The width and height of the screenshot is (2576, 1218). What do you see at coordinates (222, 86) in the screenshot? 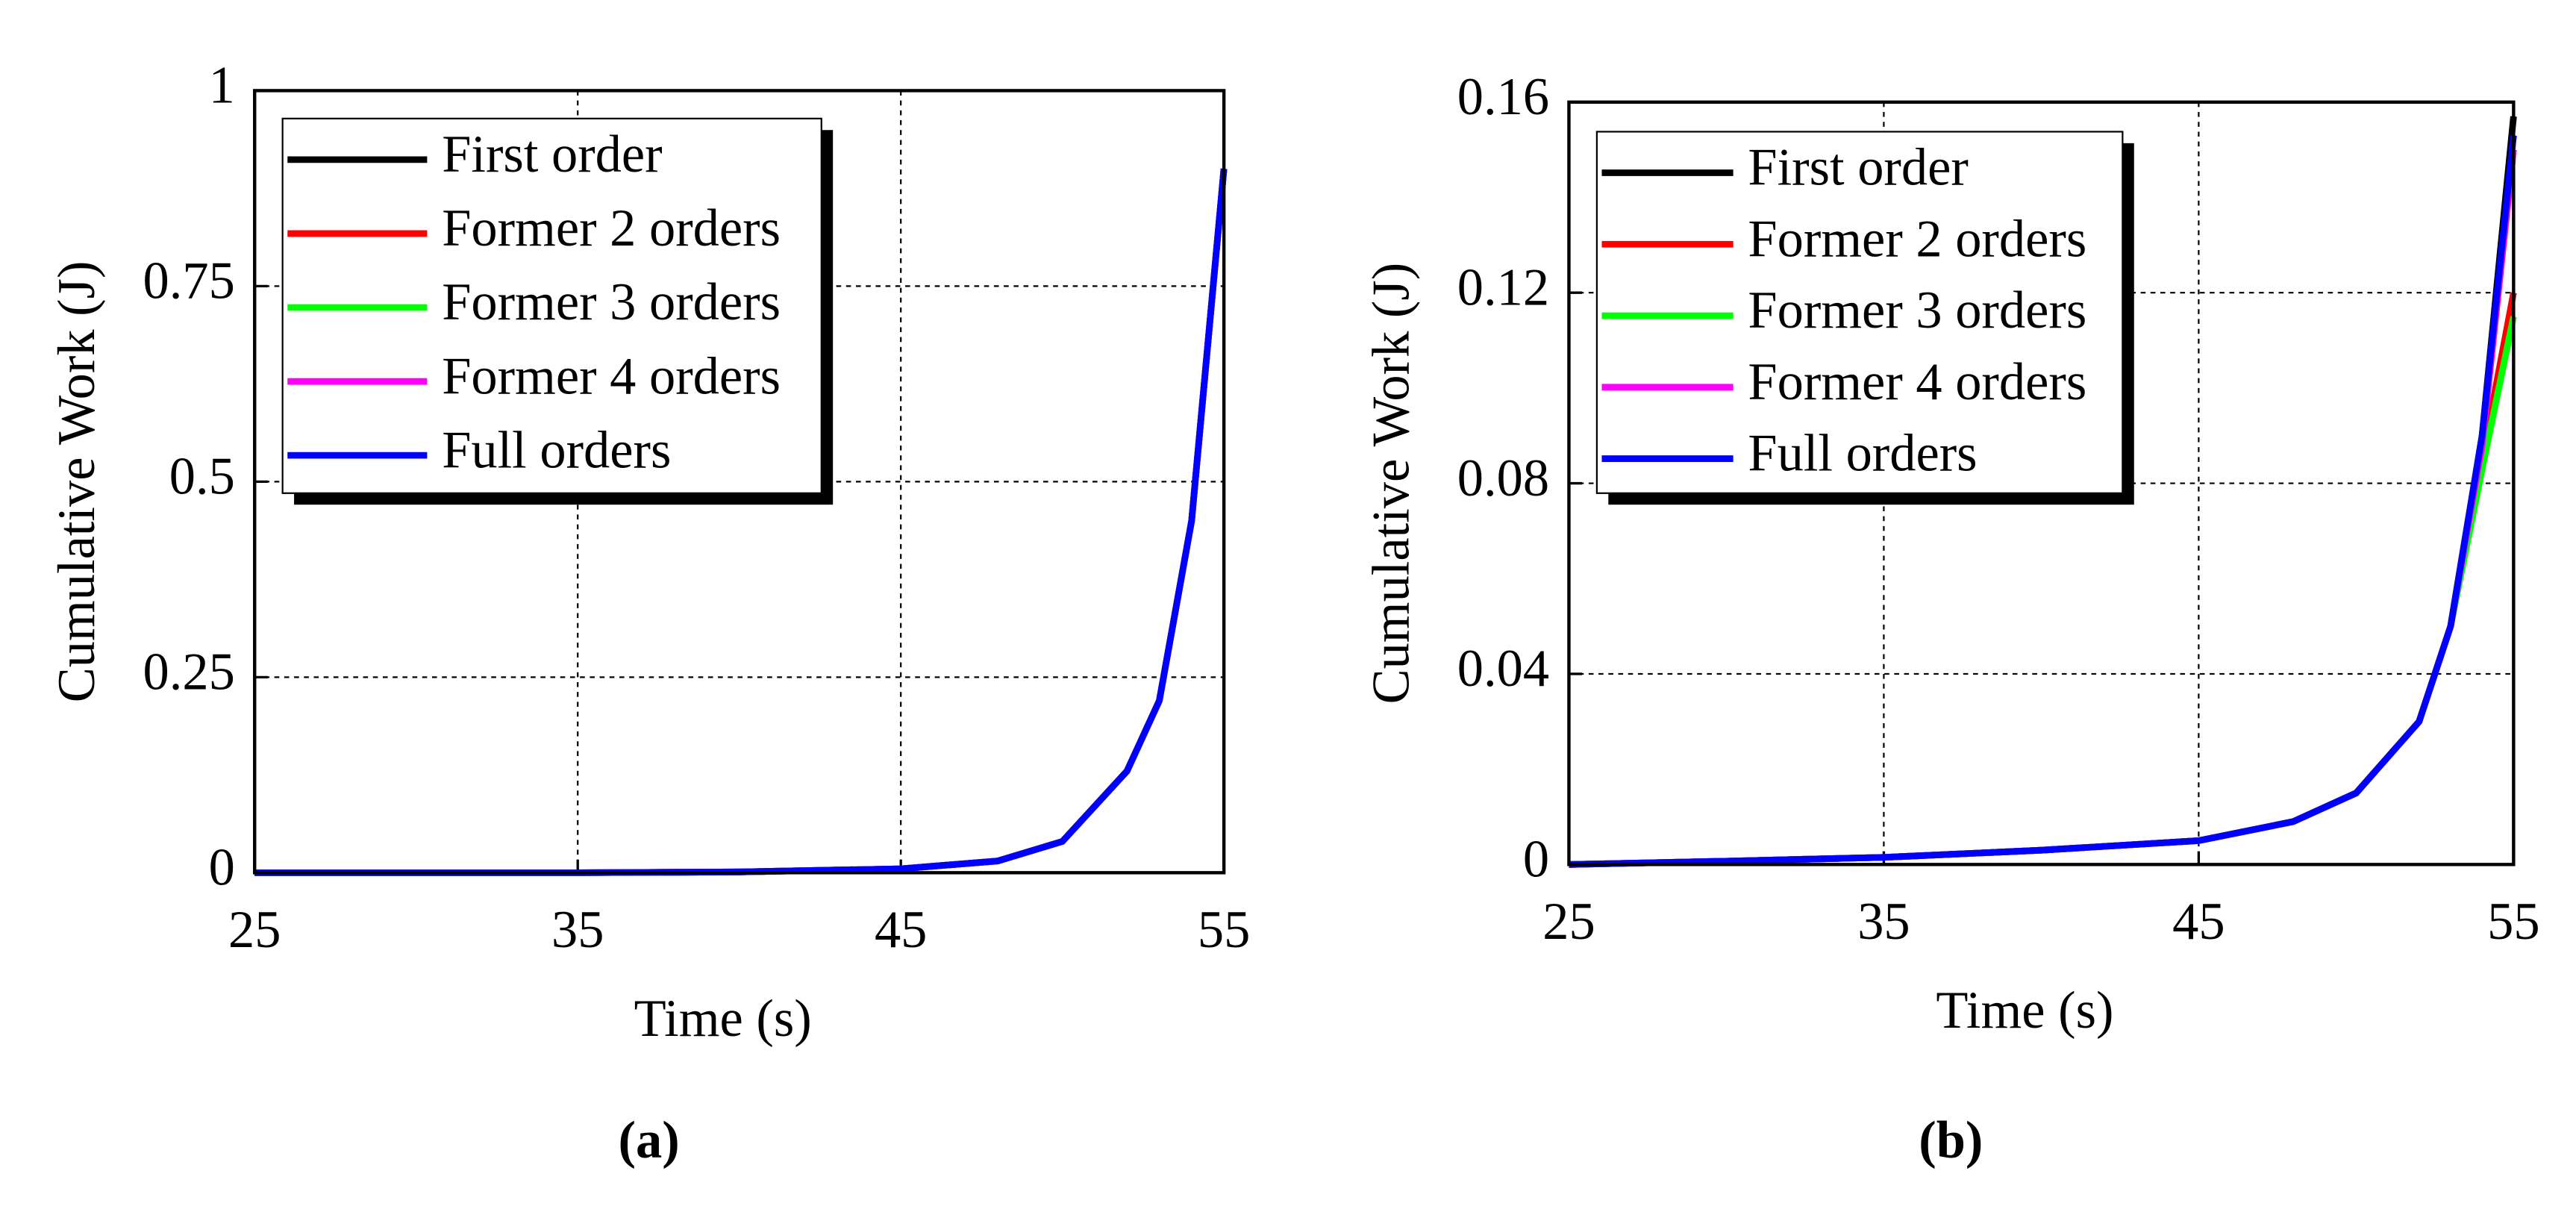
I see `y-tick-label: 1` at bounding box center [222, 86].